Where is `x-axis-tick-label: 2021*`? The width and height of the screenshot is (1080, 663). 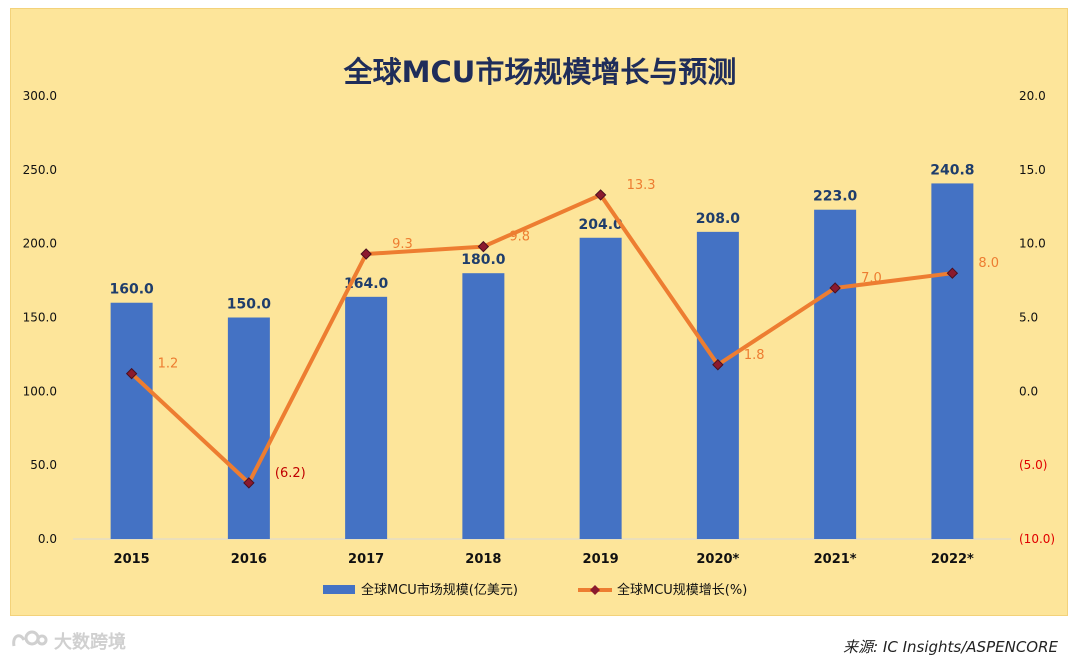
x-axis-tick-label: 2021* is located at coordinates (835, 559).